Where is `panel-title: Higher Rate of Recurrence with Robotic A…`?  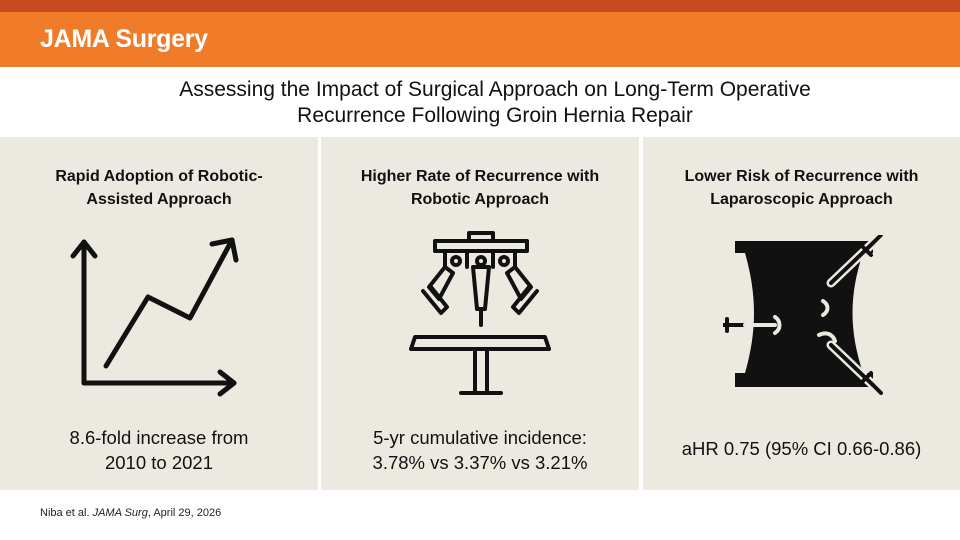 panel-title: Higher Rate of Recurrence with Robotic A… is located at coordinates (480, 188).